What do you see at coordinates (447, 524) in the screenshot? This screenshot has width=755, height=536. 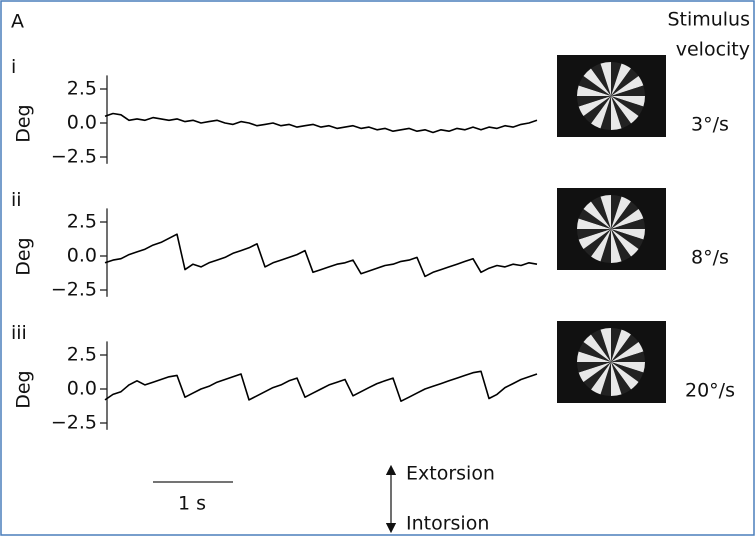 I see `direction-label: Intorsion` at bounding box center [447, 524].